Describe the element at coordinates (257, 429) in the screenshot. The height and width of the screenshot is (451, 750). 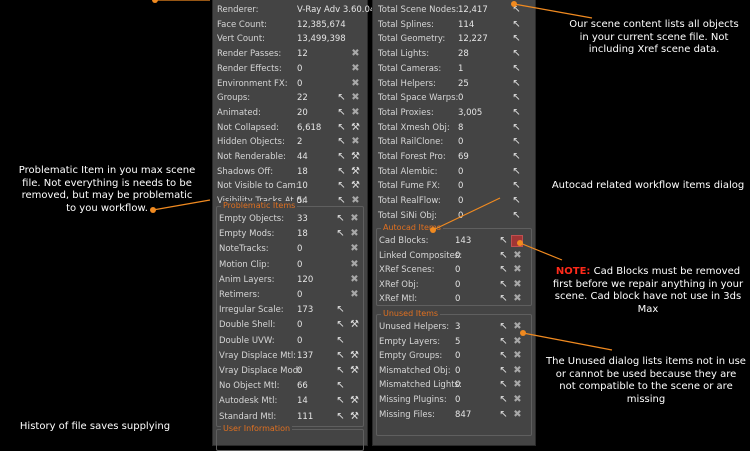
I see `user-information-title: User Information` at that location.